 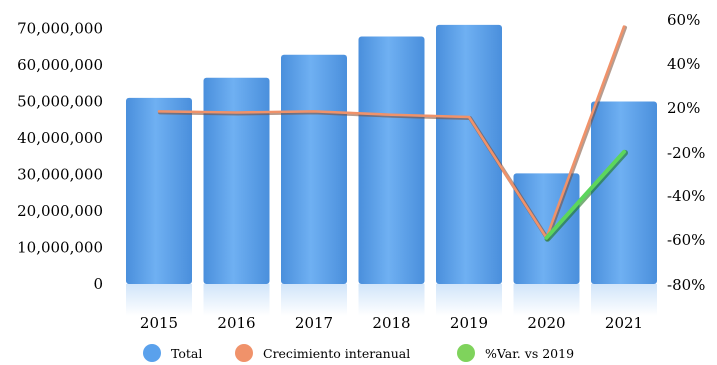 I want to click on bar-total-2019, so click(x=469, y=154).